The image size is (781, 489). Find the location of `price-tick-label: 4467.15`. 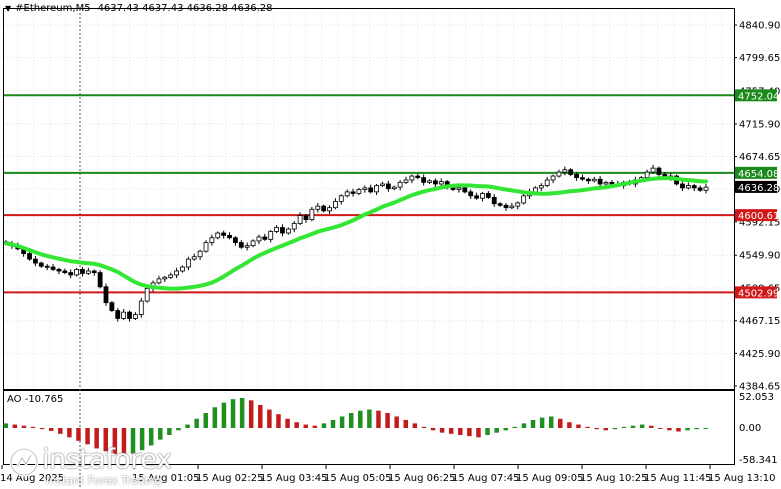

price-tick-label: 4467.15 is located at coordinates (759, 321).